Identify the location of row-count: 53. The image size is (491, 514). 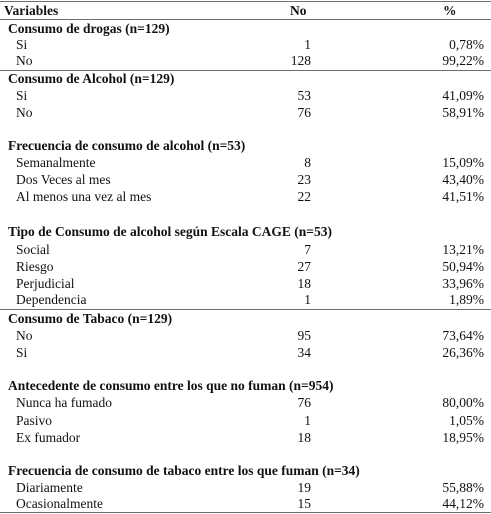
(304, 95).